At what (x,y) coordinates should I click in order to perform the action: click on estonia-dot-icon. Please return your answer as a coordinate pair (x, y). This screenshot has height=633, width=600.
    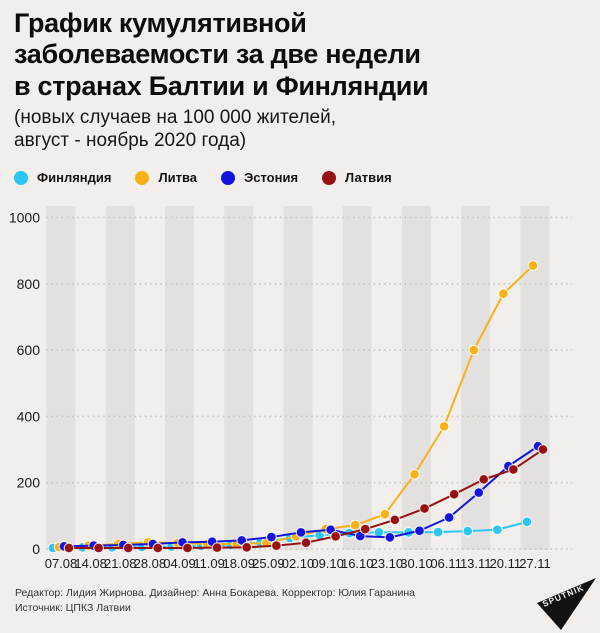
    Looking at the image, I should click on (228, 177).